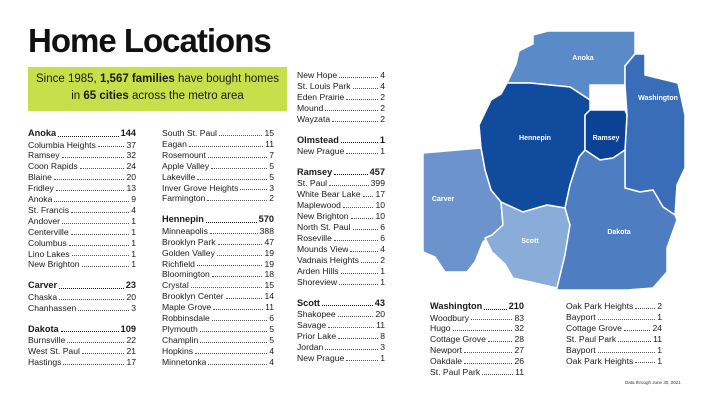  I want to click on city-name: Arden Hills, so click(318, 270).